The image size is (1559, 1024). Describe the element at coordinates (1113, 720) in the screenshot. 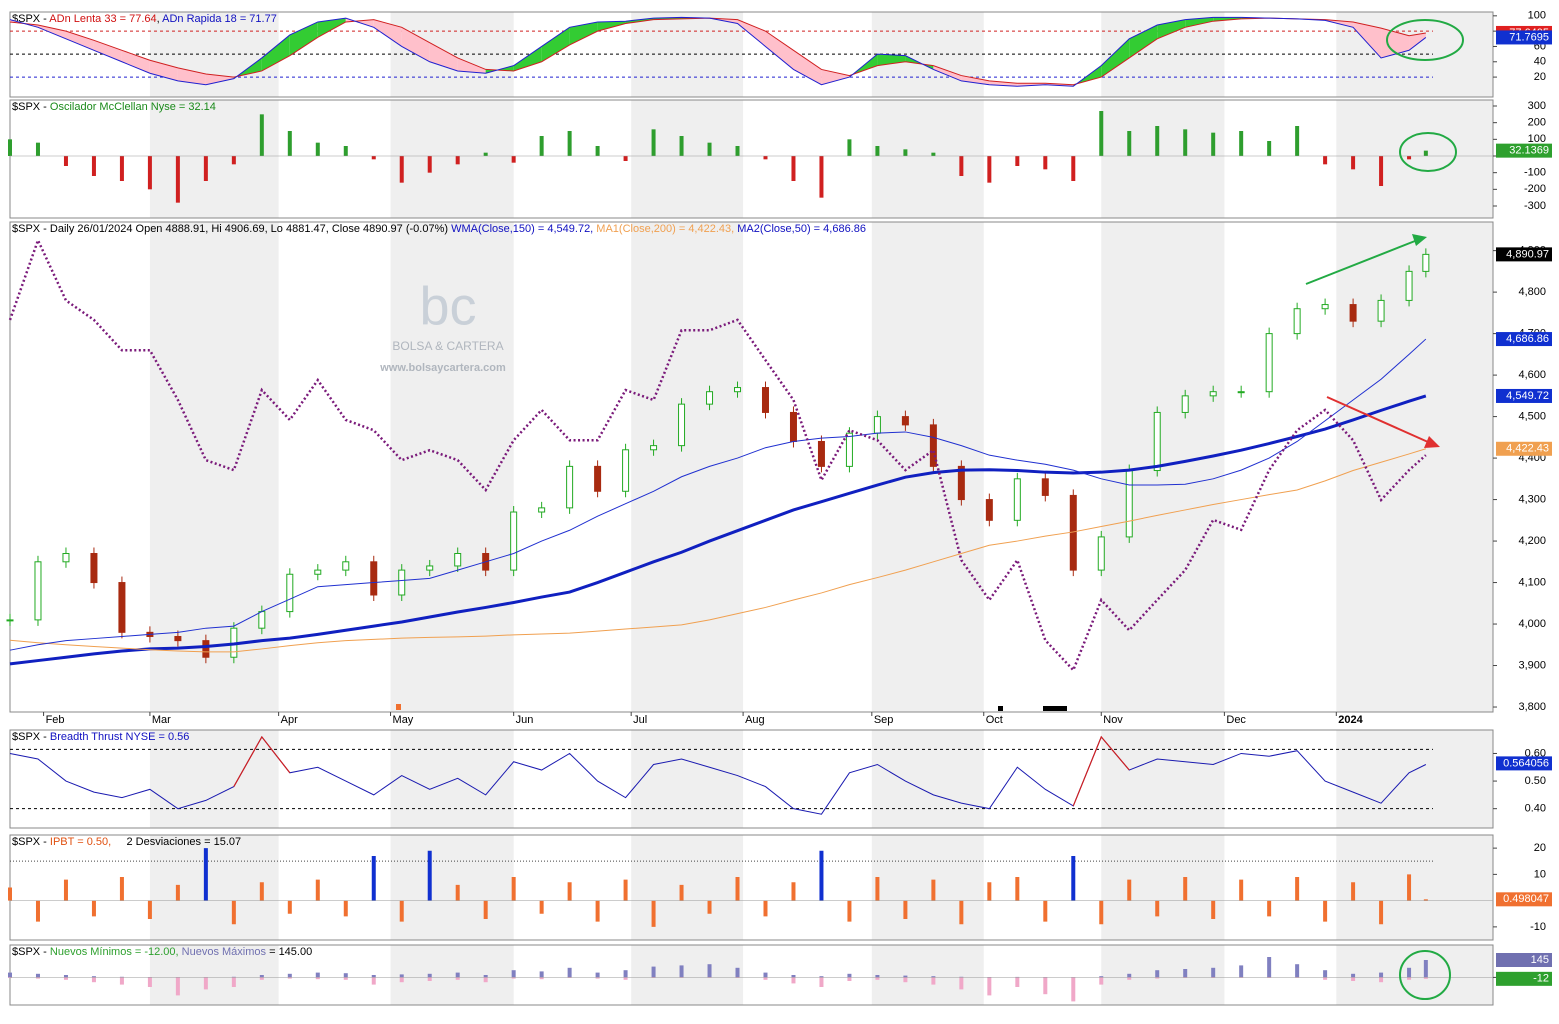

I see `x-tick-label: Nov` at that location.